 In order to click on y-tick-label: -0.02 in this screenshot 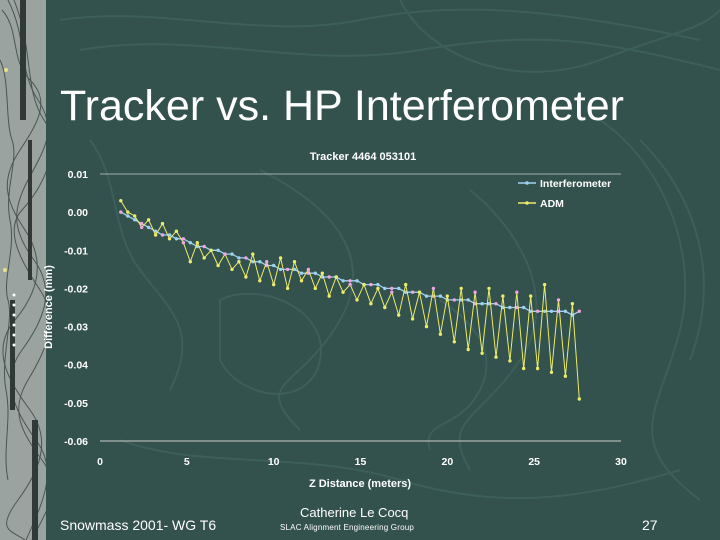, I will do `click(76, 289)`.